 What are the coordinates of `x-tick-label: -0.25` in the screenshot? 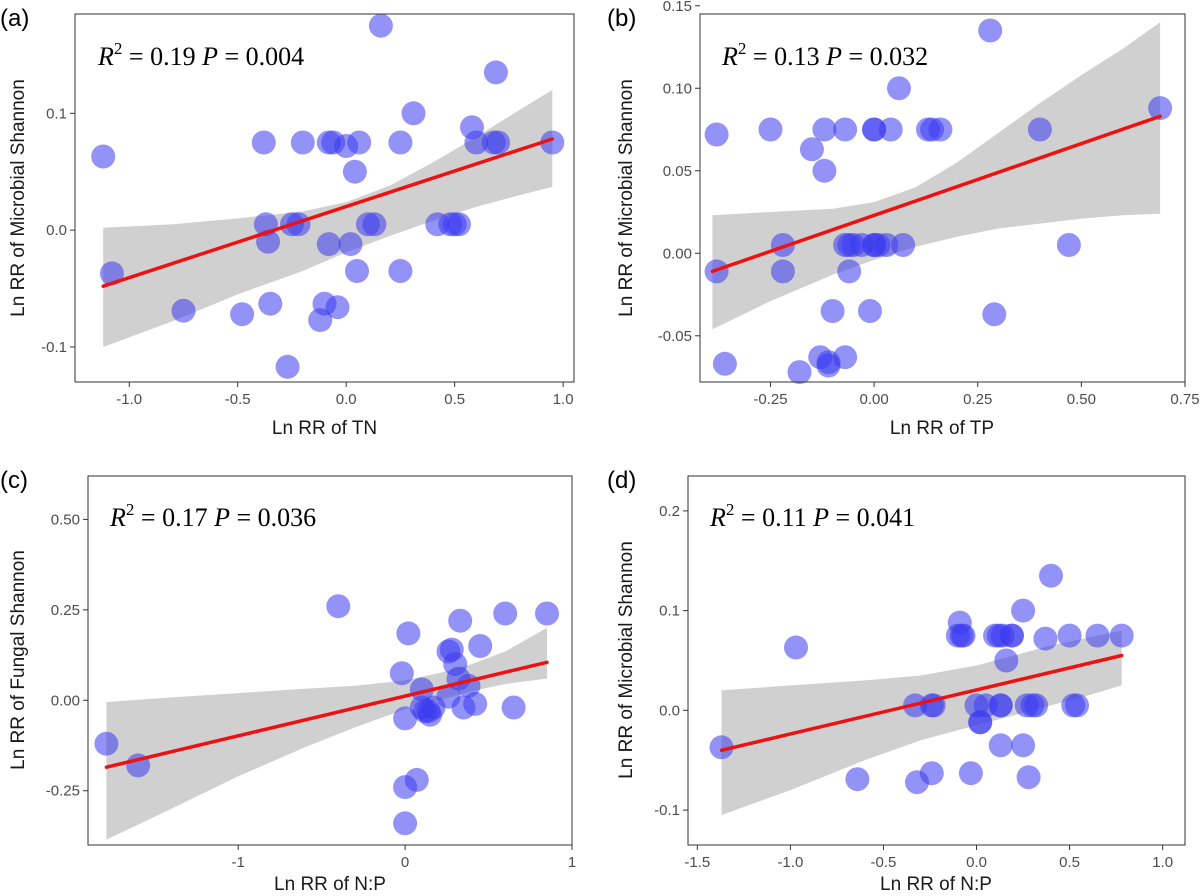 It's located at (770, 399).